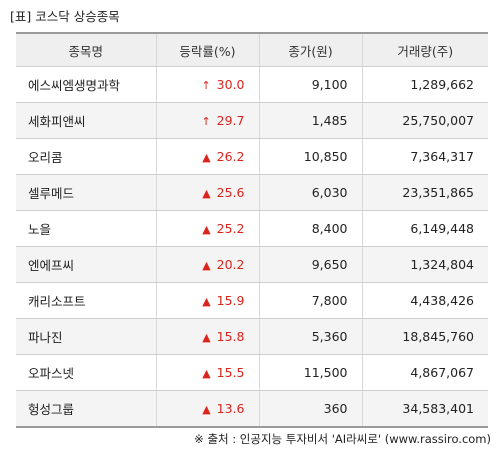  What do you see at coordinates (424, 50) in the screenshot?
I see `header-volume: 거래량(주)` at bounding box center [424, 50].